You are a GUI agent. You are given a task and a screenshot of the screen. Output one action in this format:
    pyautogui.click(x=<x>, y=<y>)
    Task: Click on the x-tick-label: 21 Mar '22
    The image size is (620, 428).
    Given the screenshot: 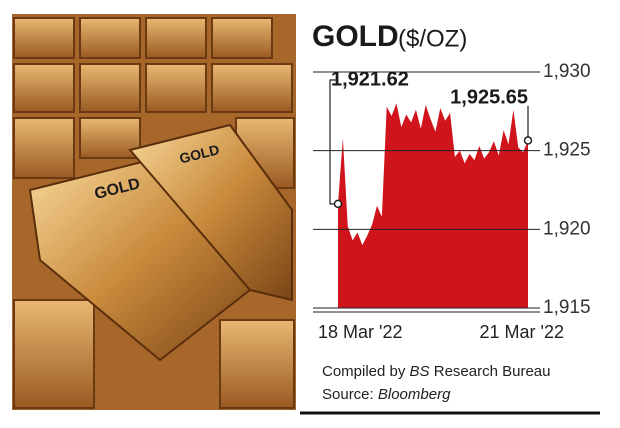 What is the action you would take?
    pyautogui.click(x=522, y=332)
    